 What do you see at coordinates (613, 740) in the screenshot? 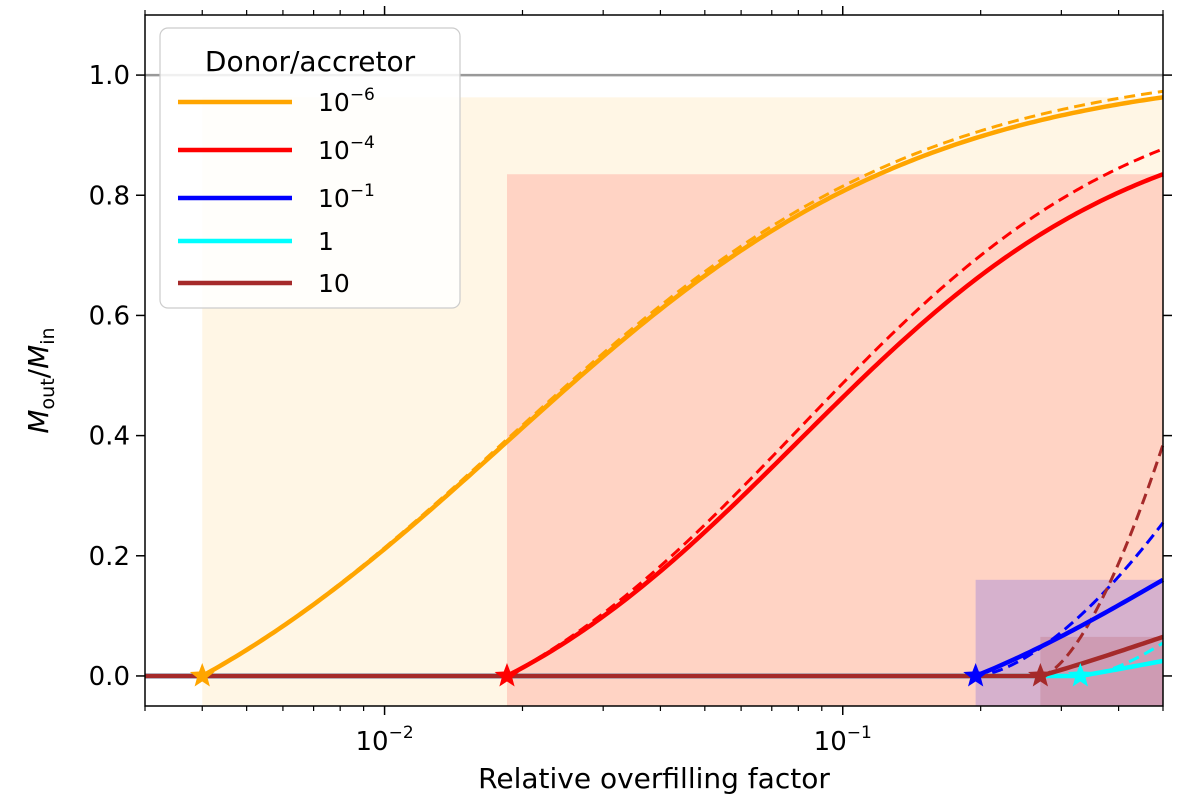
I see `x-tick-labels: 10⁻² 10⁻¹` at bounding box center [613, 740].